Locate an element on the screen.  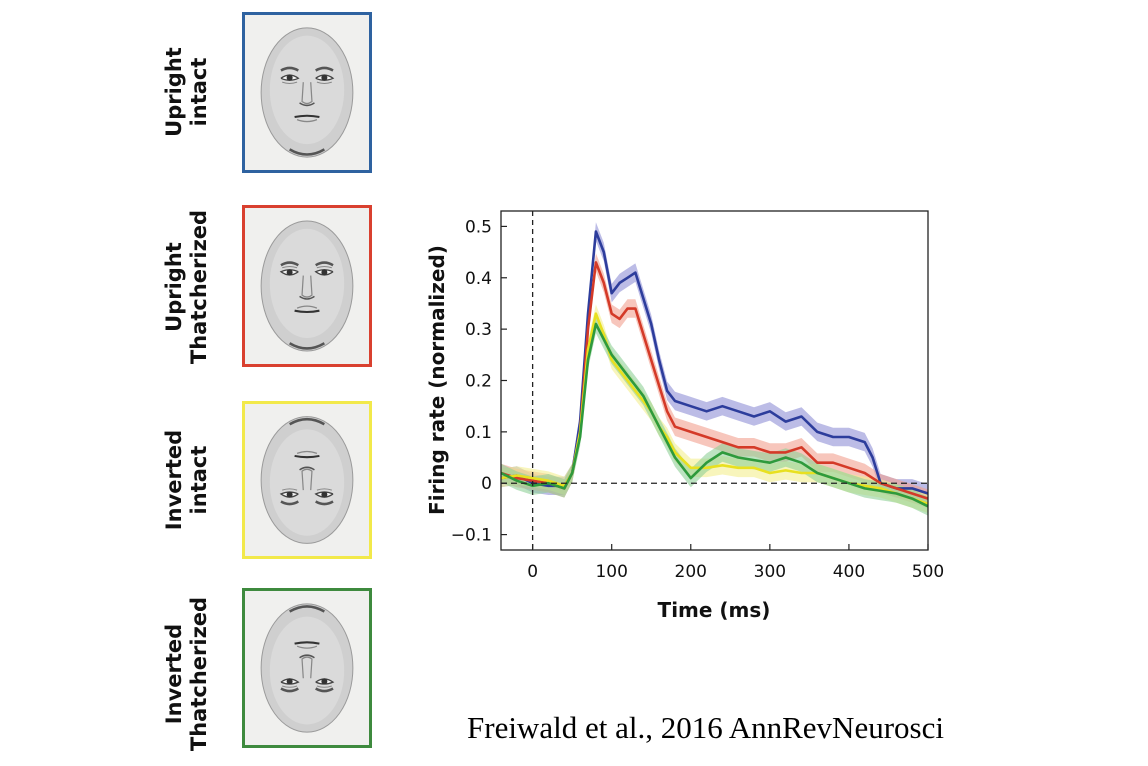
x-tick-label: 0 is located at coordinates (532, 572).